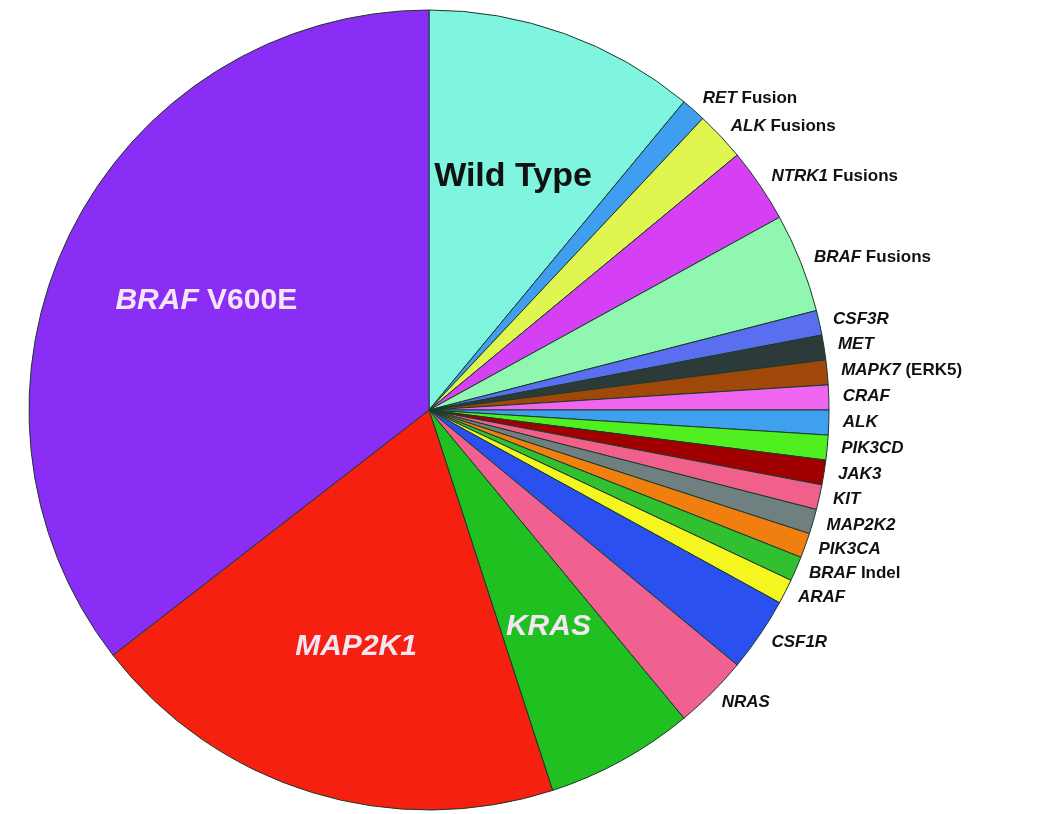  I want to click on slice-label: NRAS, so click(746, 702).